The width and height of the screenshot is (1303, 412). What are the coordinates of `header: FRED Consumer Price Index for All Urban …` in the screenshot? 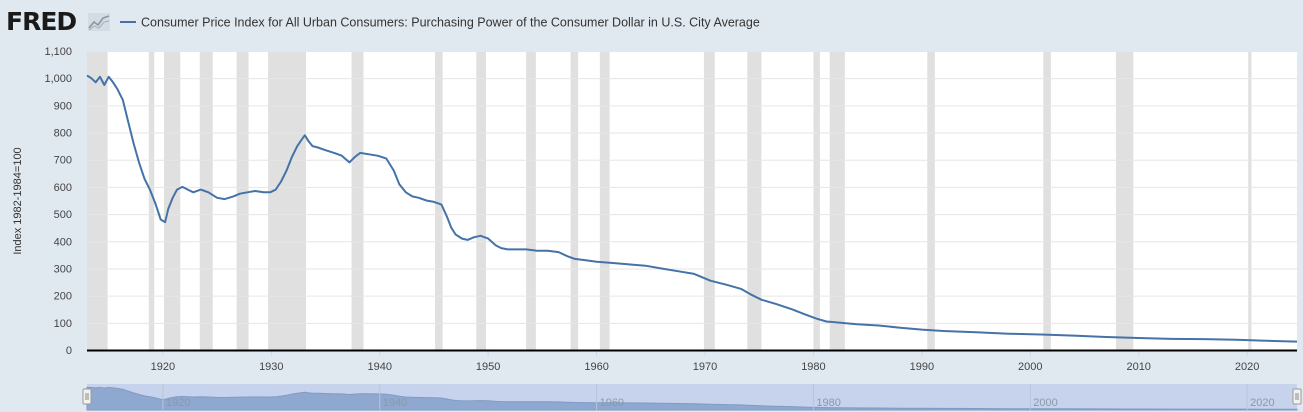 It's located at (383, 21).